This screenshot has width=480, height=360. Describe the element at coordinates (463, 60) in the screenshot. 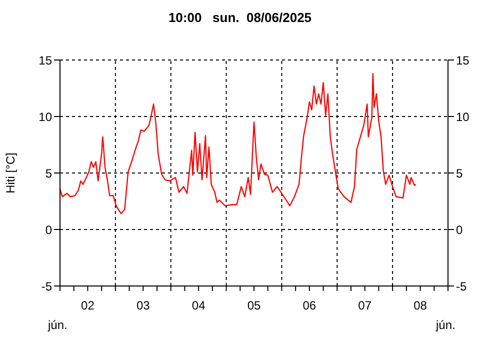

I see `y2-tick-label: 15` at that location.